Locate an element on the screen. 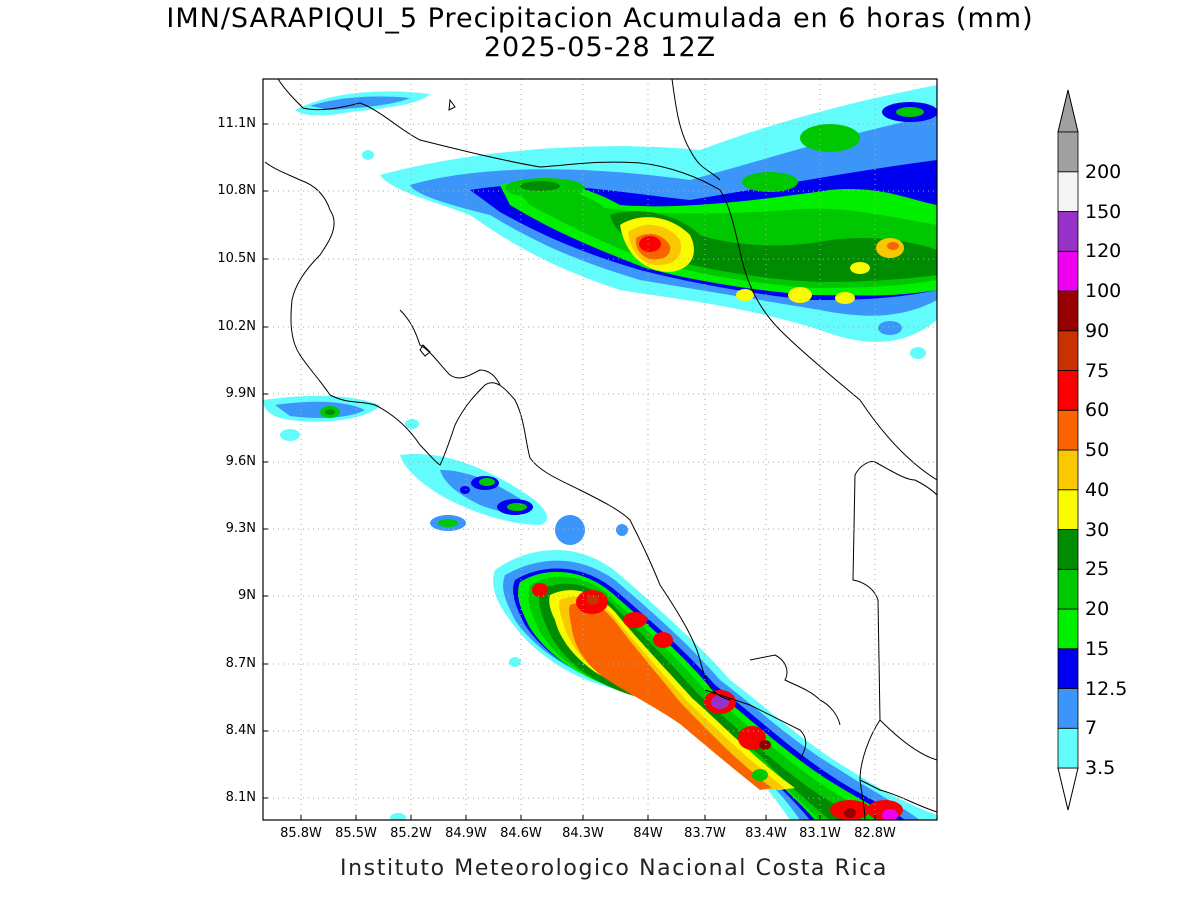  lon-label: 85.8W is located at coordinates (301, 833).